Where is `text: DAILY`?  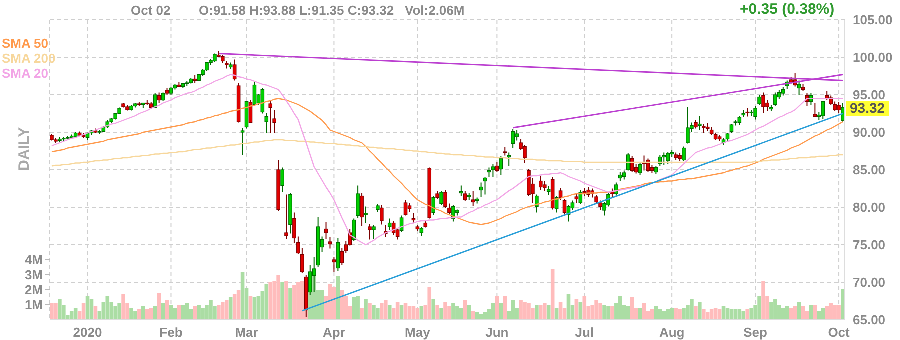
text: DAILY is located at coordinates (24, 149).